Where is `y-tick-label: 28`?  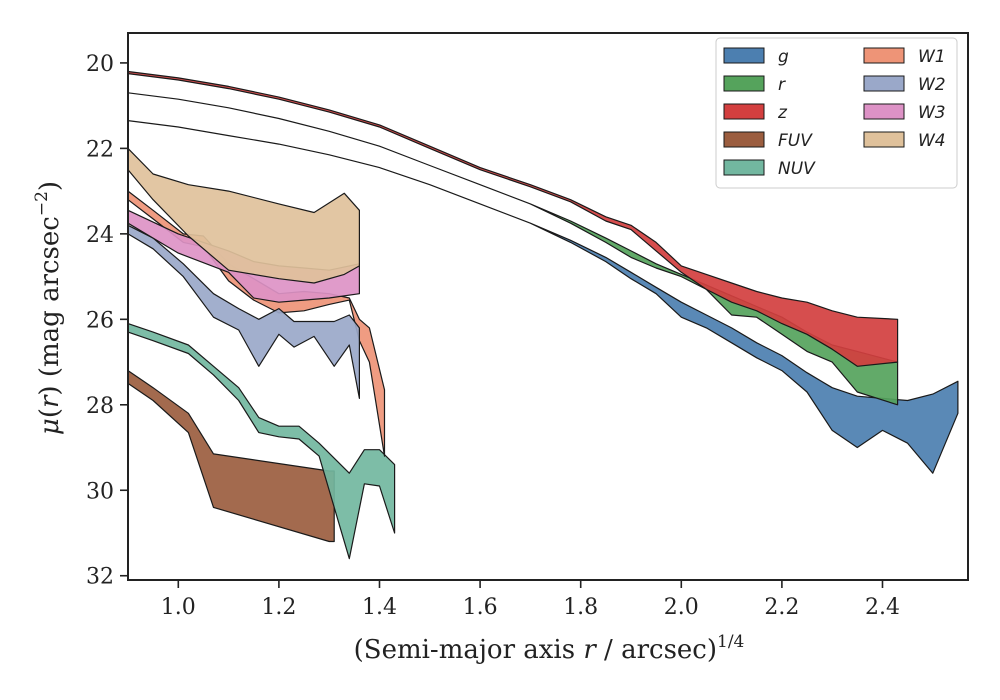 y-tick-label: 28 is located at coordinates (100, 406).